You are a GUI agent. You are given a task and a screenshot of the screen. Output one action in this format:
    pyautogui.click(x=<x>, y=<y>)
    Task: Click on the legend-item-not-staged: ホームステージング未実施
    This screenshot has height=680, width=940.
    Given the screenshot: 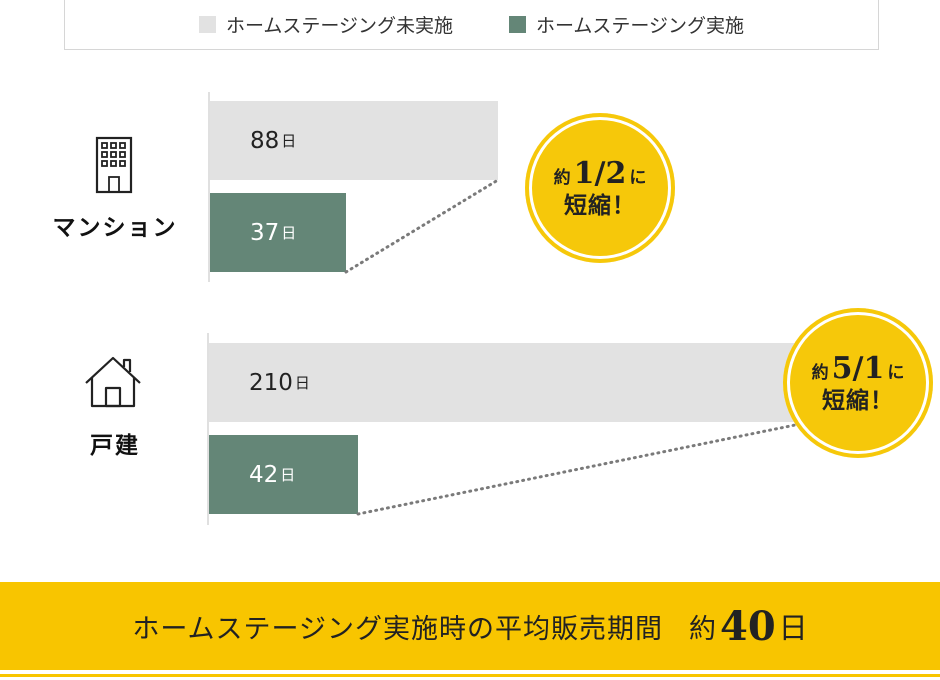 What is the action you would take?
    pyautogui.click(x=326, y=24)
    